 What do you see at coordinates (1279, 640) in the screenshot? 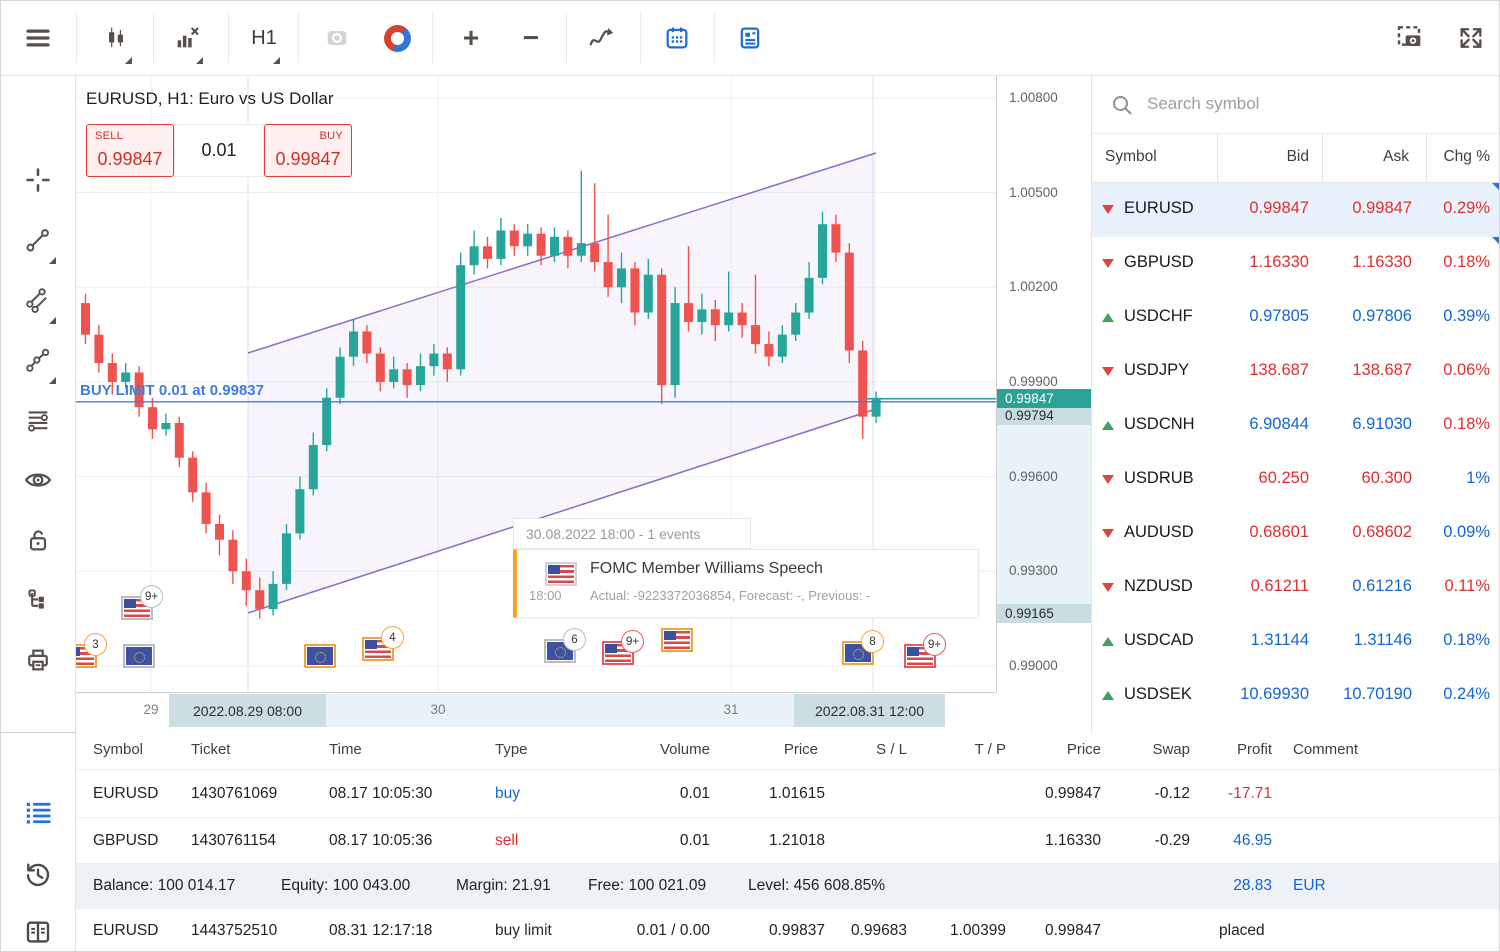
I see `bid-price: 1.31144` at bounding box center [1279, 640].